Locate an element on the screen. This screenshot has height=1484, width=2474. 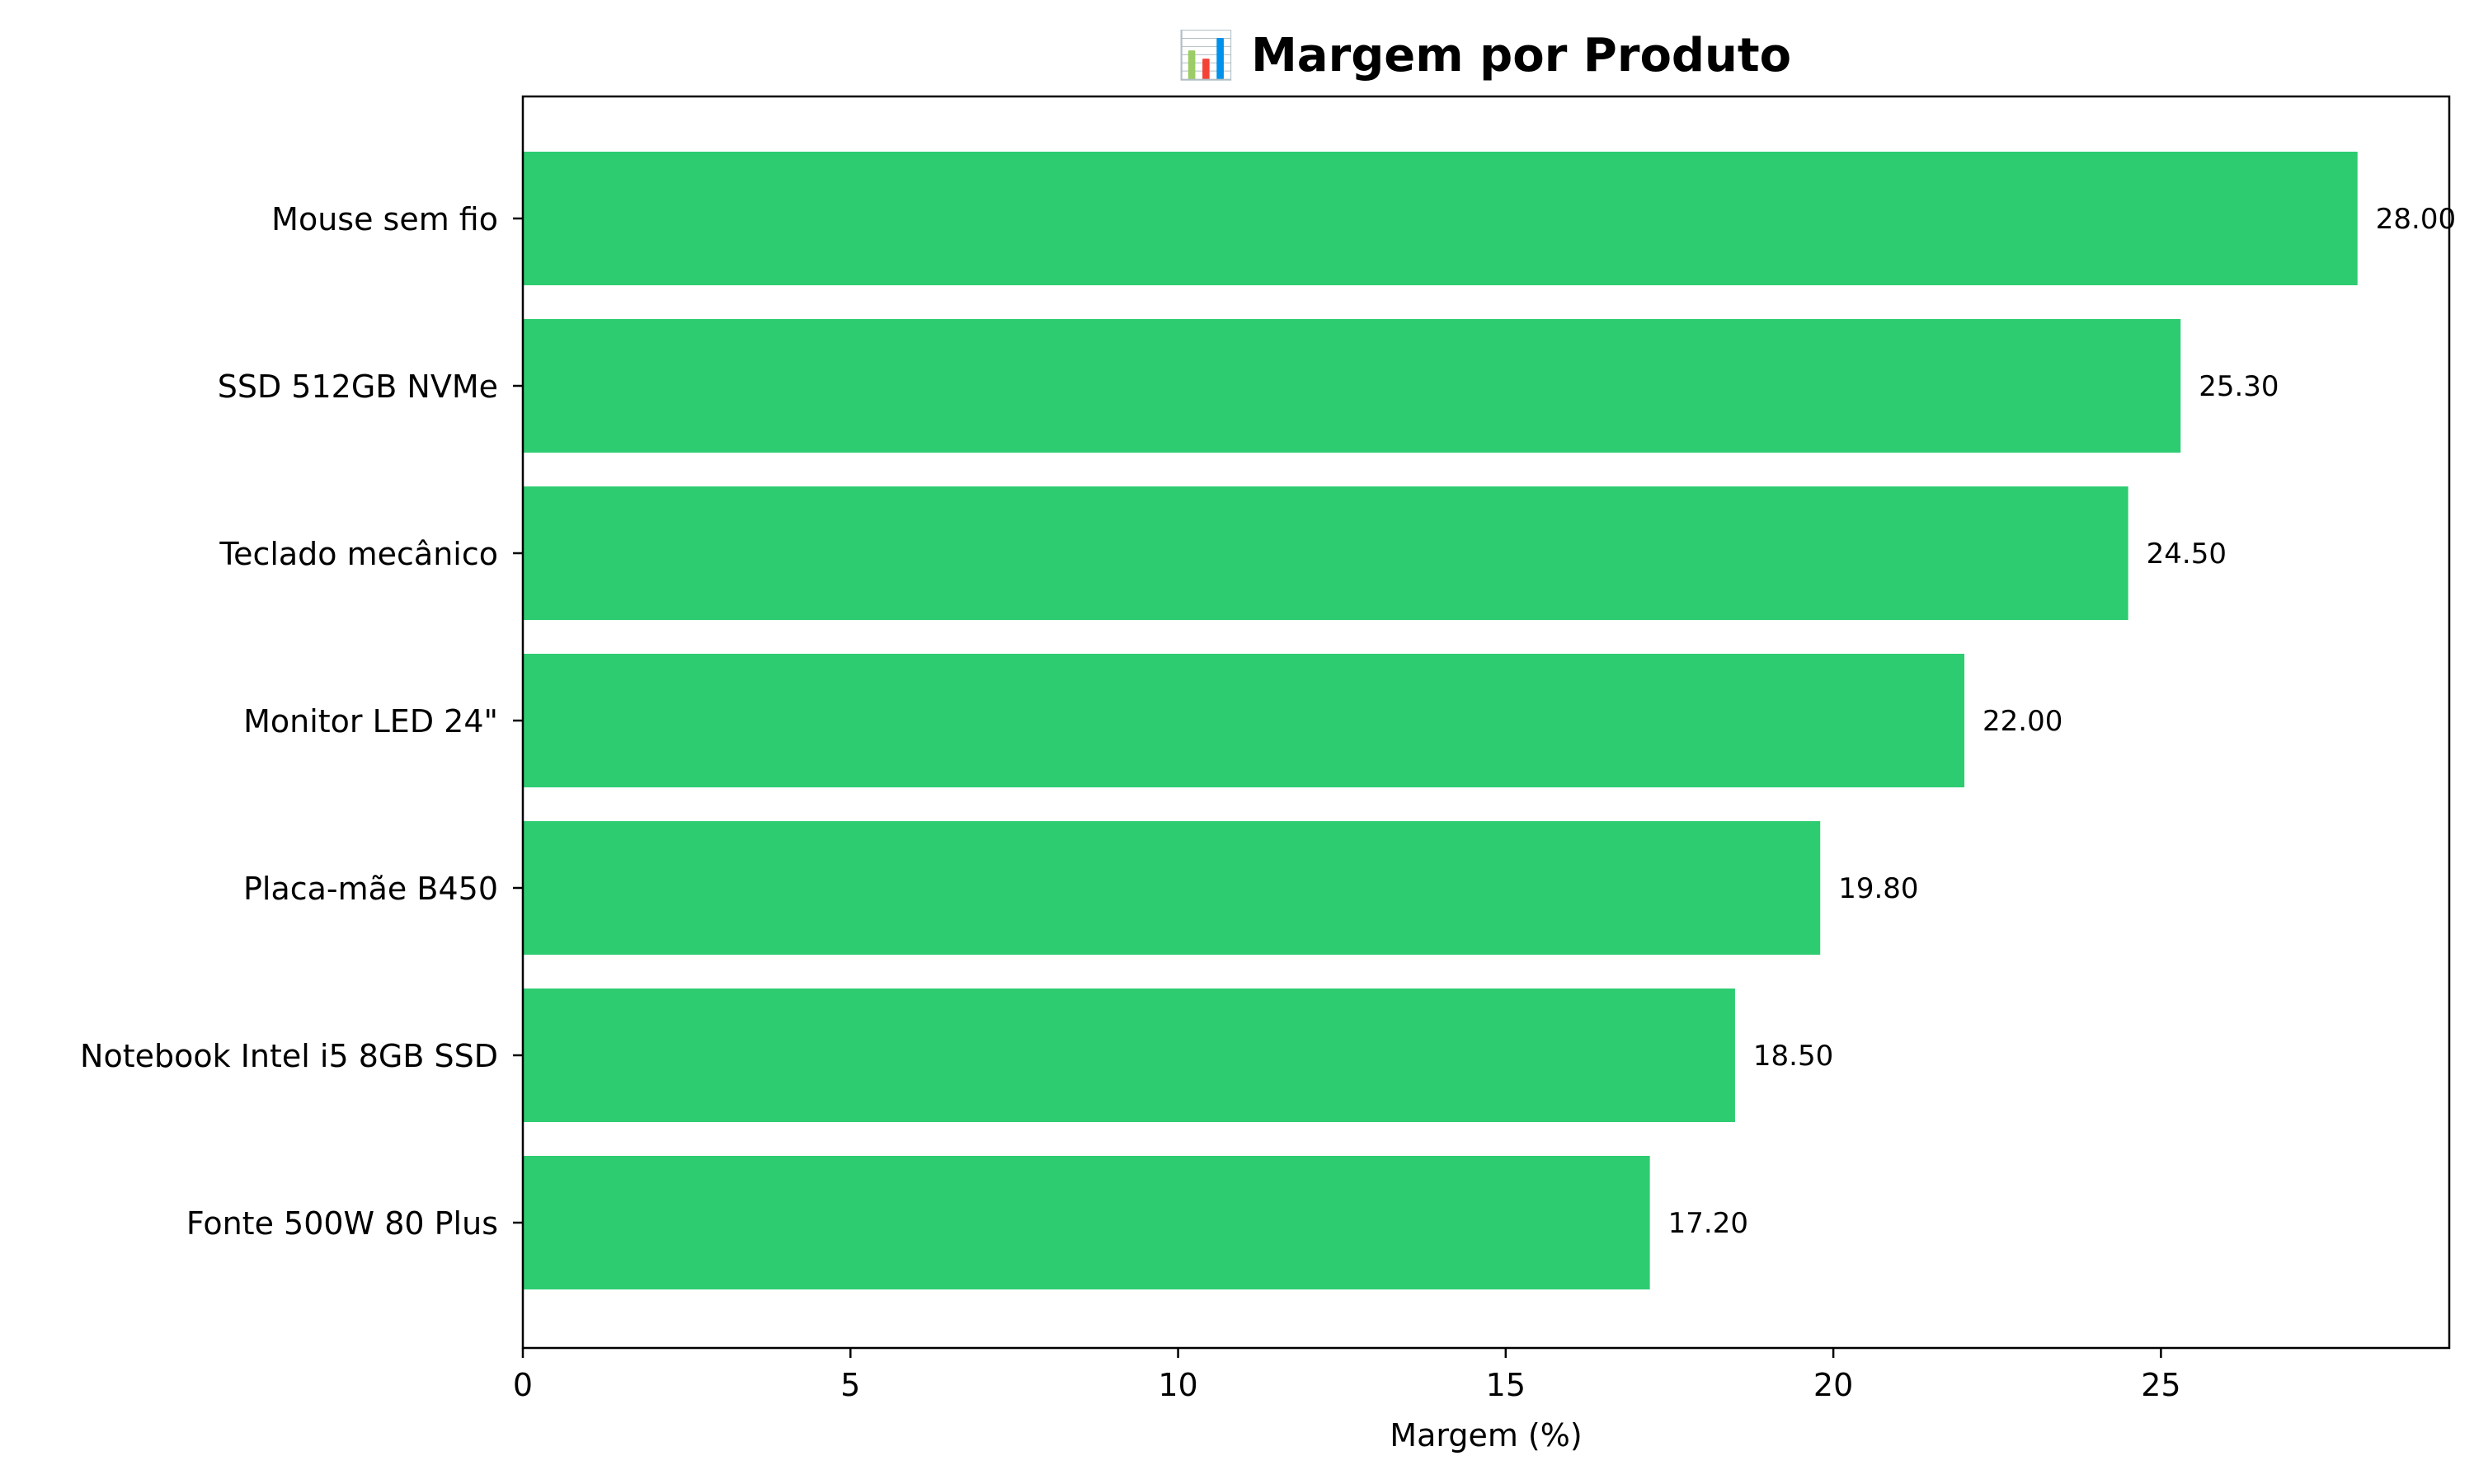
data-label-1: 25.30 is located at coordinates (2239, 386).